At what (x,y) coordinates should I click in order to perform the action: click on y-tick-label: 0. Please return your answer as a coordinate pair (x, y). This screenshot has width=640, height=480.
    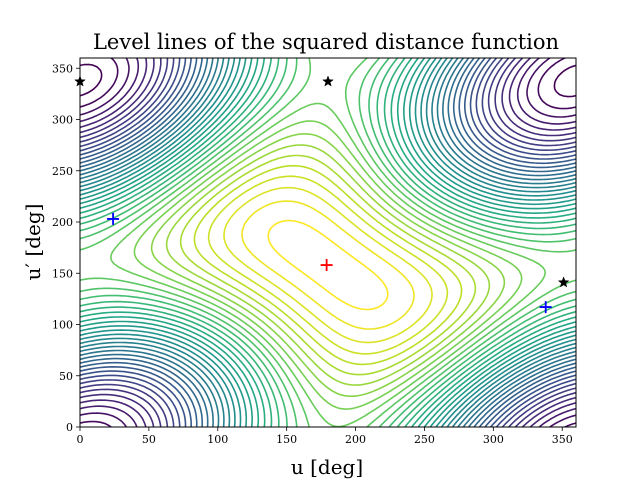
    Looking at the image, I should click on (69, 427).